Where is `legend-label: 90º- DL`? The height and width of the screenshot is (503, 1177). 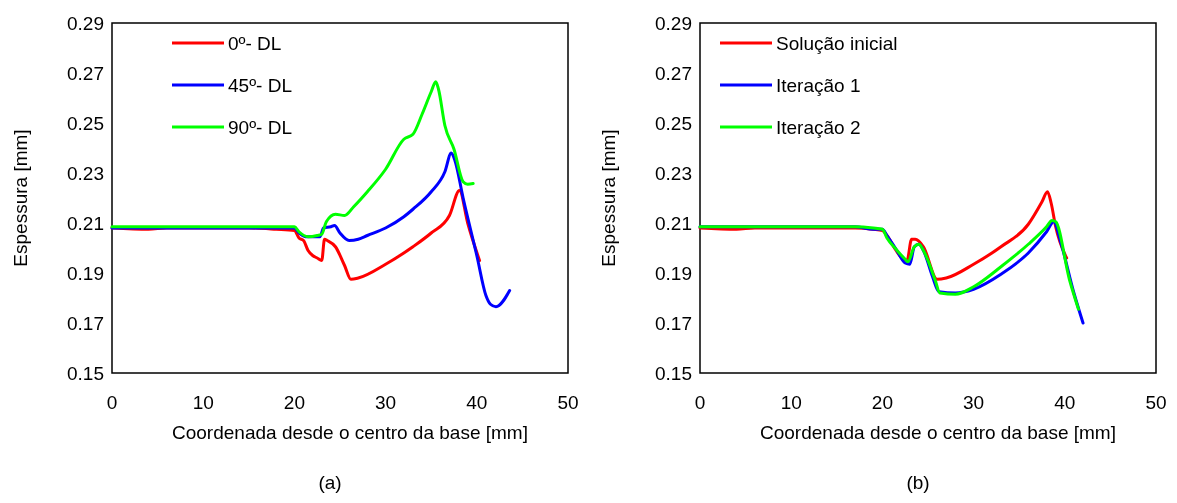 legend-label: 90º- DL is located at coordinates (260, 127).